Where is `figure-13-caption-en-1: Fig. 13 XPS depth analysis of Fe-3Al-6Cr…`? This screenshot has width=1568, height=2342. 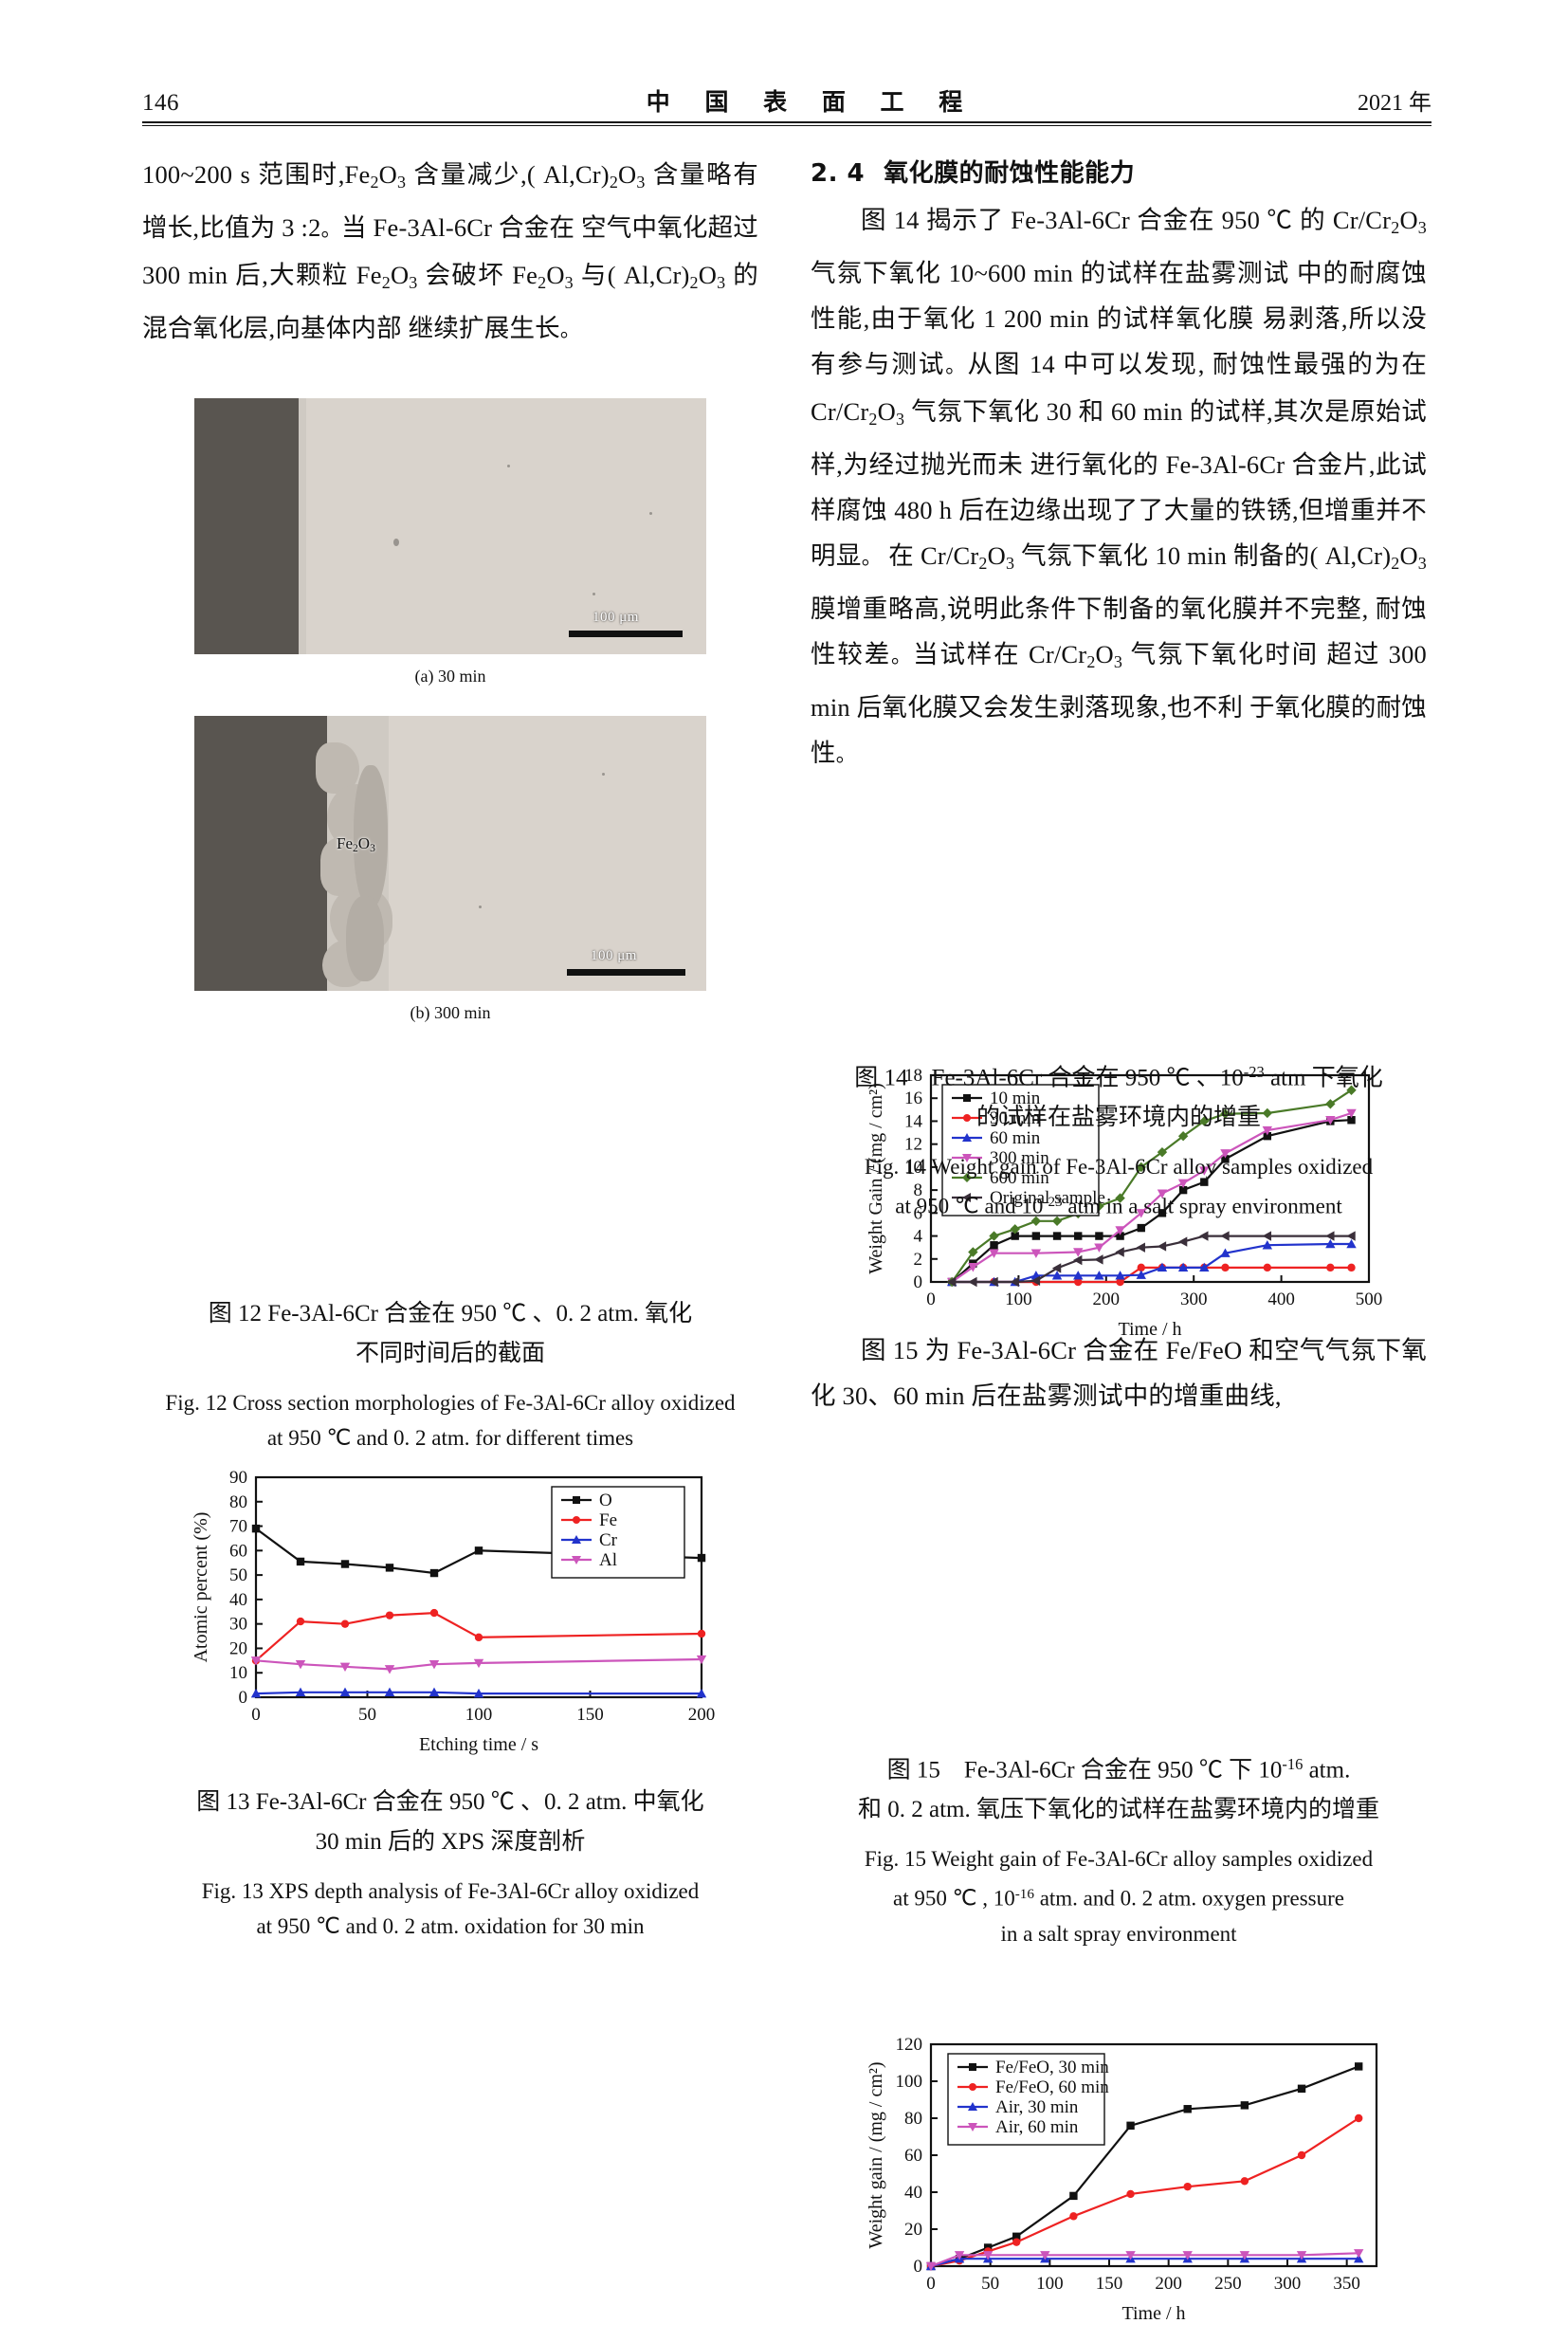 figure-13-caption-en-1: Fig. 13 XPS depth analysis of Fe-3Al-6Cr… is located at coordinates (450, 1891).